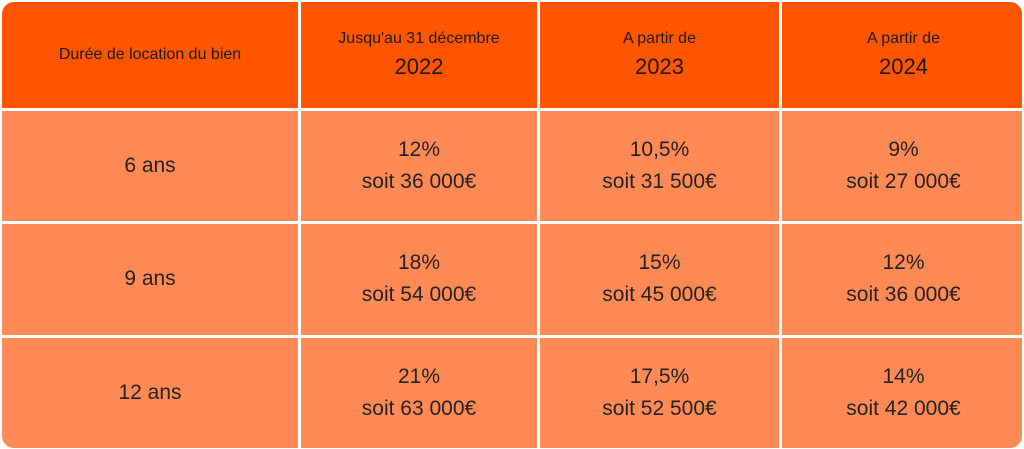 The height and width of the screenshot is (449, 1024). I want to click on header-2022: Jusqu'au 31 décembre 2022, so click(419, 55).